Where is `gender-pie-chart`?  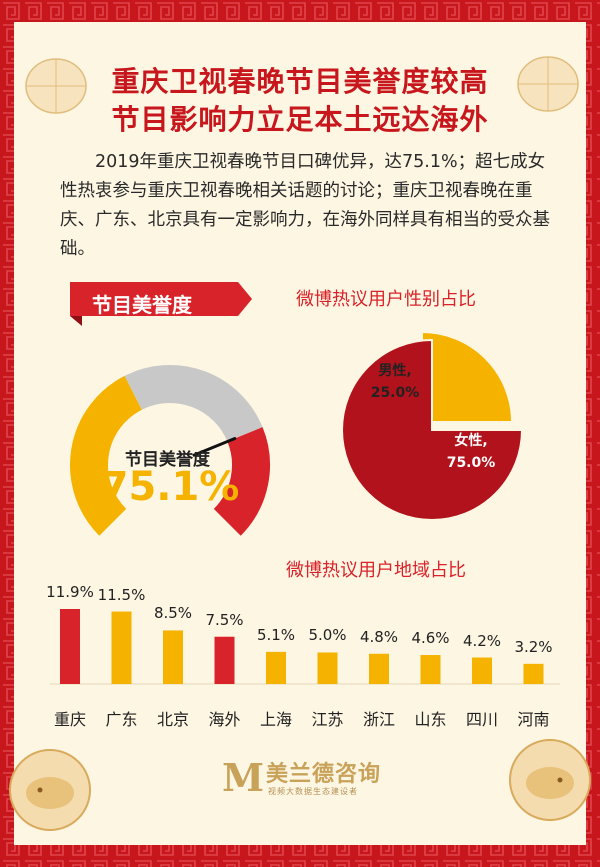 gender-pie-chart is located at coordinates (432, 425).